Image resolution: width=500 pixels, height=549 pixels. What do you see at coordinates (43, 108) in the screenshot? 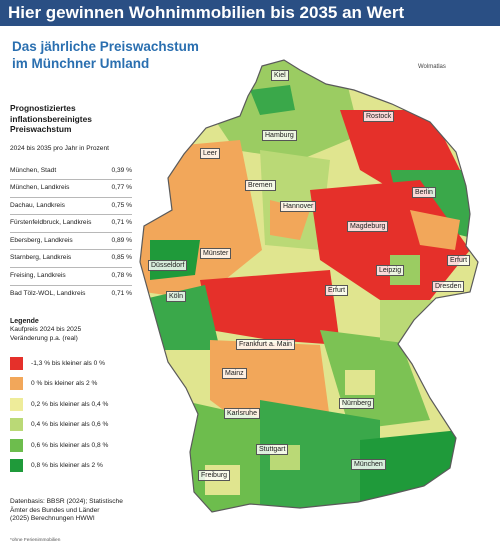
I see `panel-title-line-1: Prognostiziertes` at bounding box center [43, 108].